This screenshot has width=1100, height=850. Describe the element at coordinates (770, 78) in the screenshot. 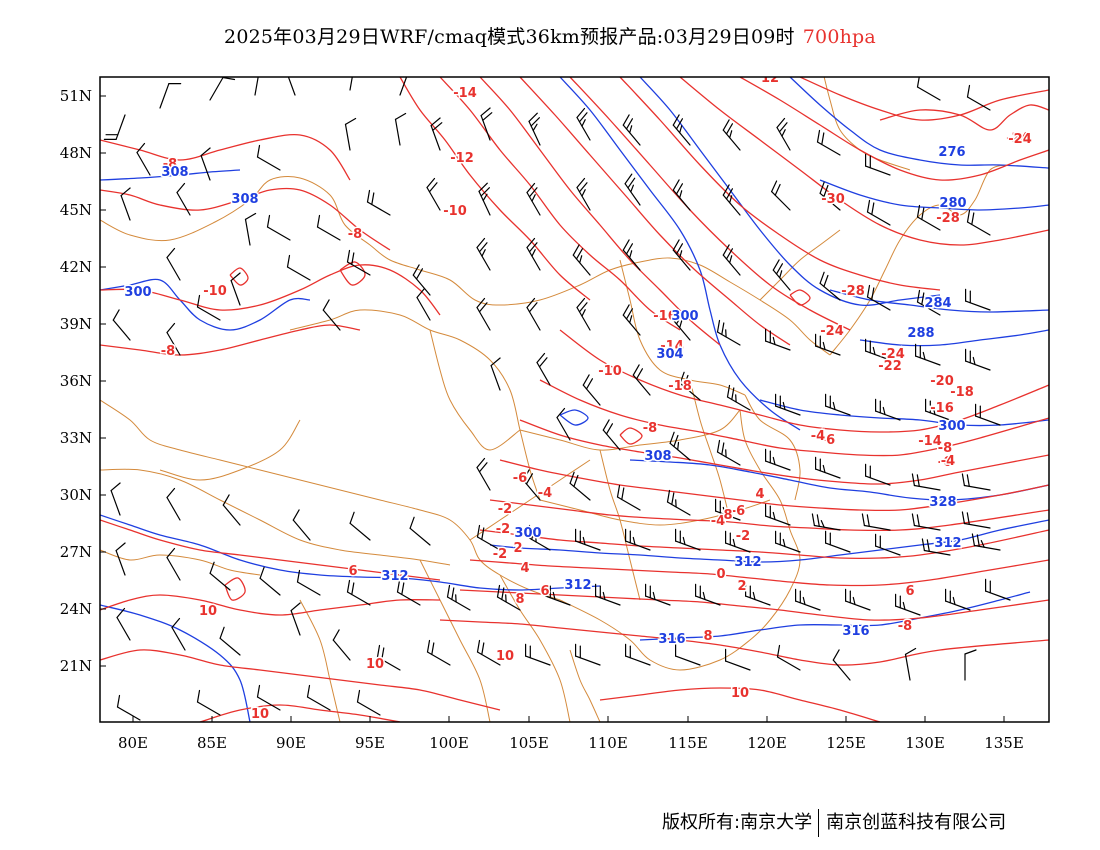

I see `temperature-label: 12` at that location.